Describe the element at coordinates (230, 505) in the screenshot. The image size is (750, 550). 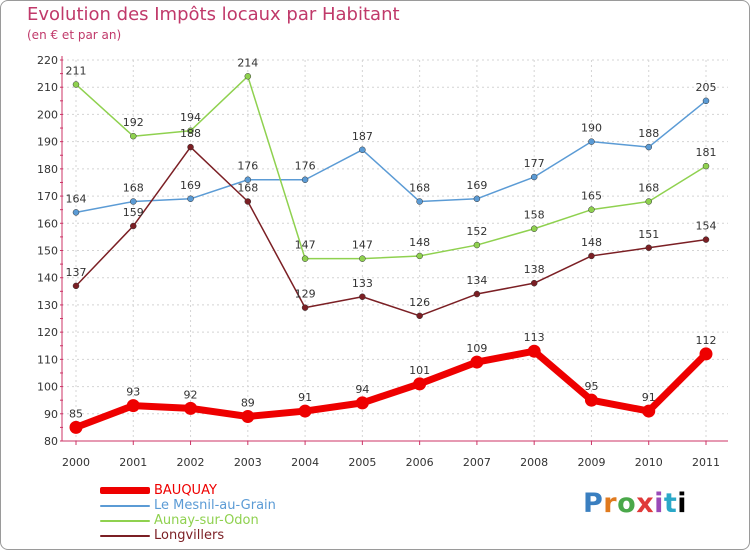
I see `legend-item-le-mesnil-au-grain: Le Mesnil-au-Grain` at that location.